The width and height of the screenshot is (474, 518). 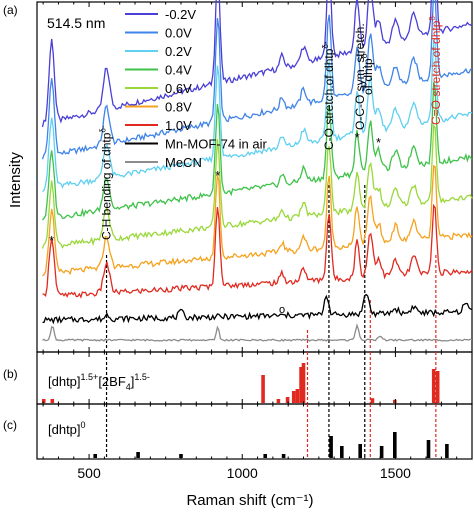 I want to click on x-tick-label-2: 1000, so click(x=242, y=473).